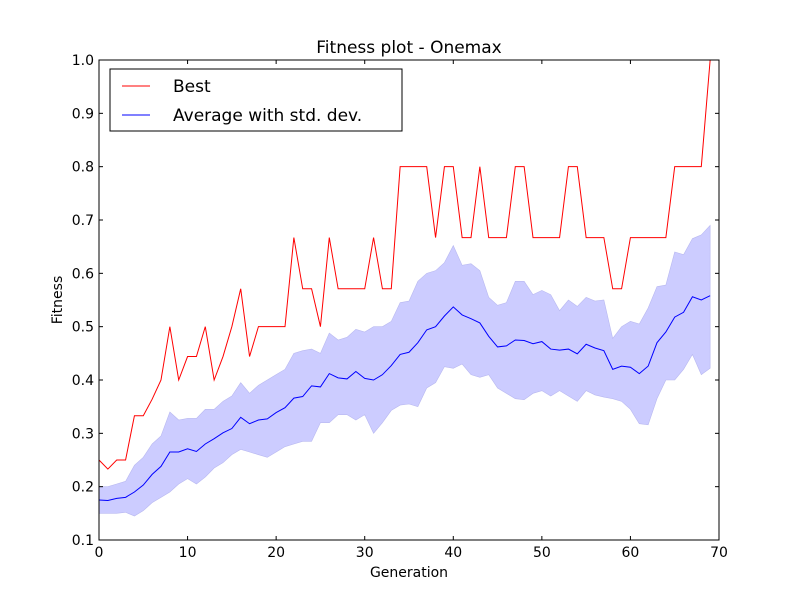 The height and width of the screenshot is (600, 800). Describe the element at coordinates (83, 381) in the screenshot. I see `y-tick-label: 0.4` at that location.